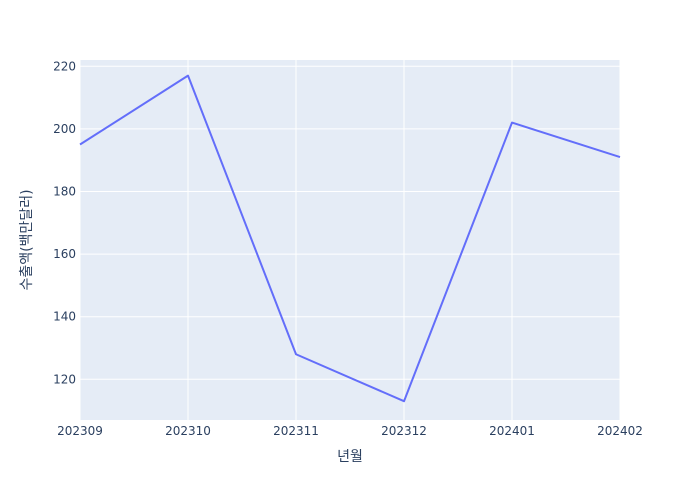  What do you see at coordinates (188, 431) in the screenshot?
I see `x-tick-label: 202310` at bounding box center [188, 431].